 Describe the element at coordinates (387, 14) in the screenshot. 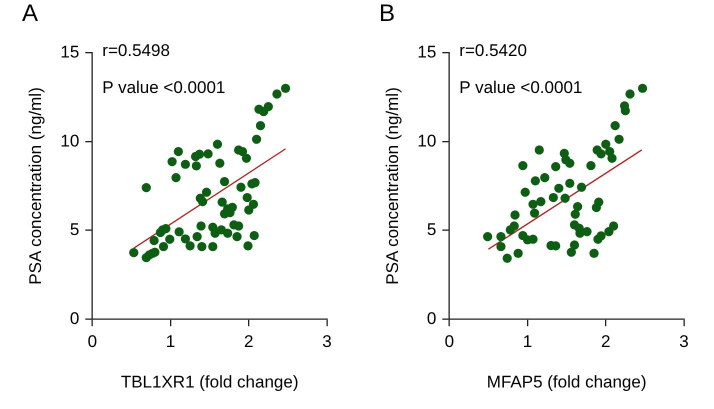

I see `chart-title: B` at that location.